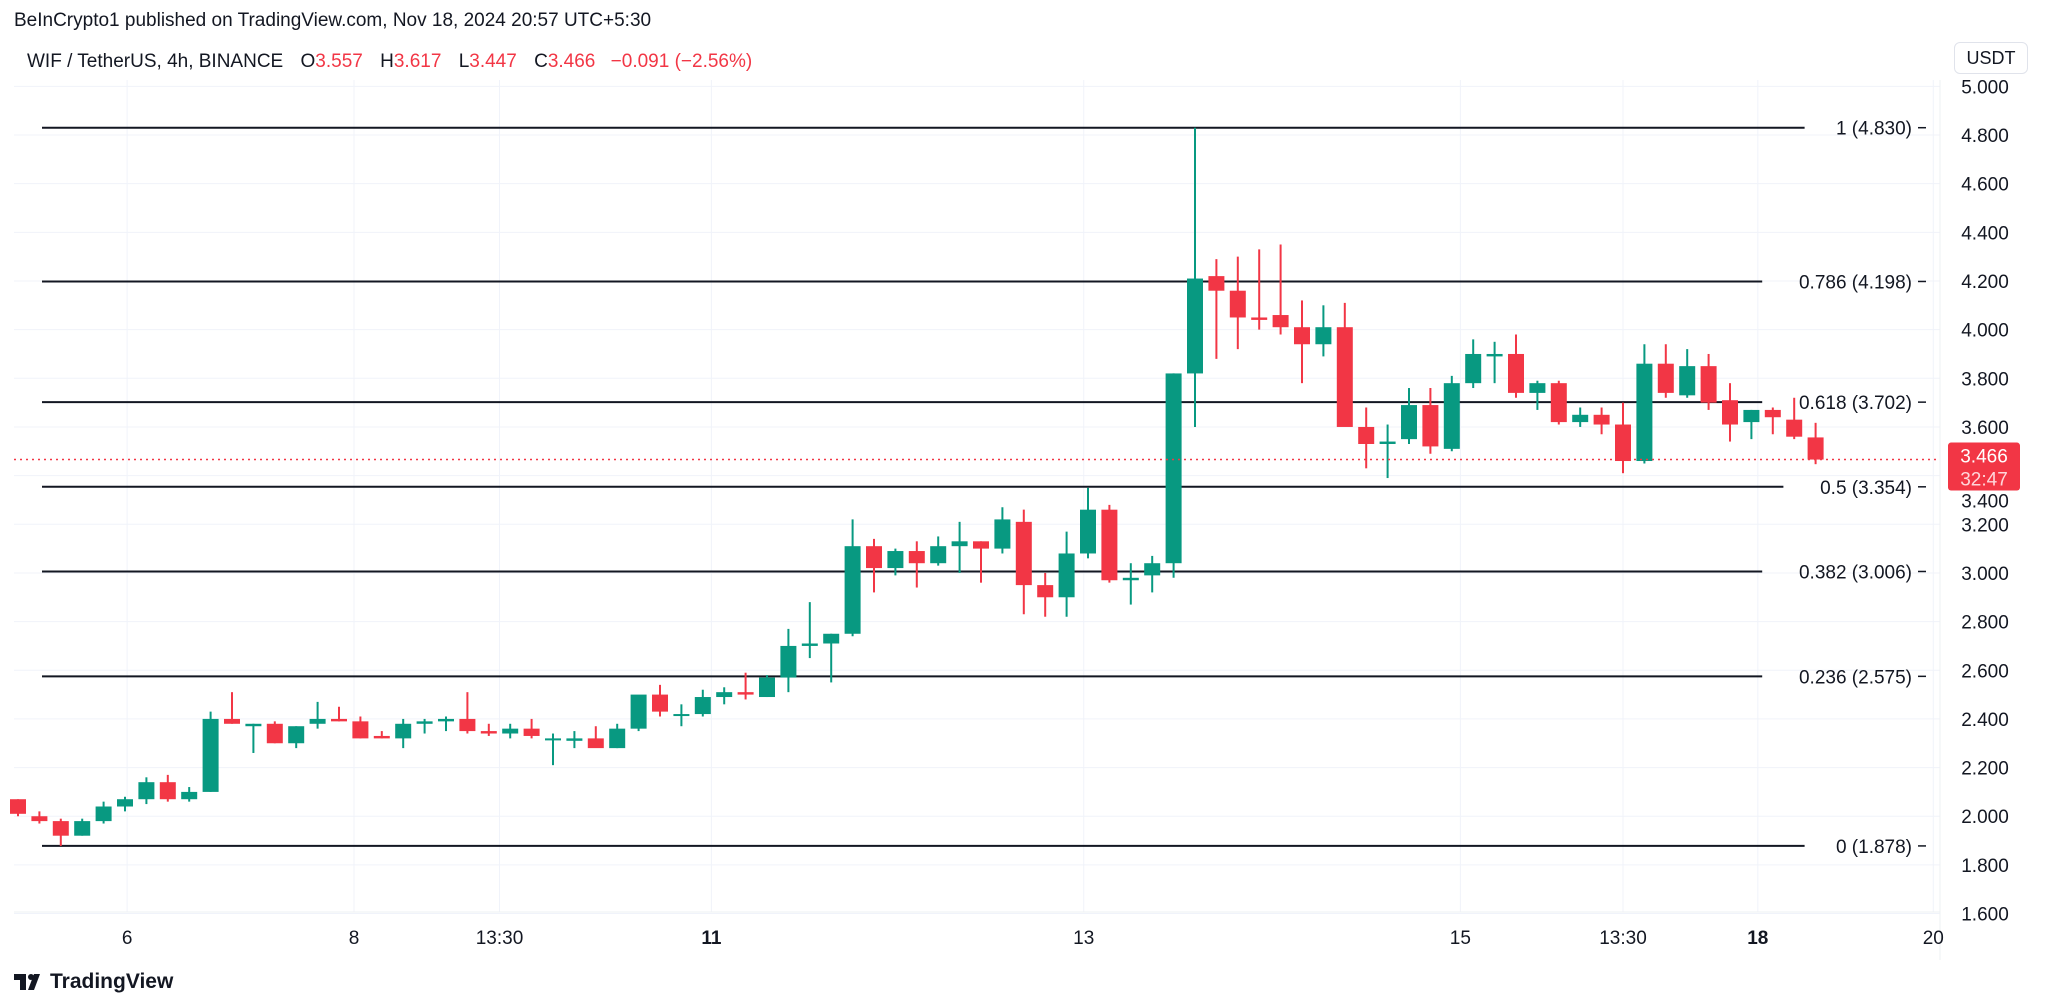 Image resolution: width=2048 pixels, height=1008 pixels. What do you see at coordinates (1985, 817) in the screenshot?
I see `price-tick-label: 2.000` at bounding box center [1985, 817].